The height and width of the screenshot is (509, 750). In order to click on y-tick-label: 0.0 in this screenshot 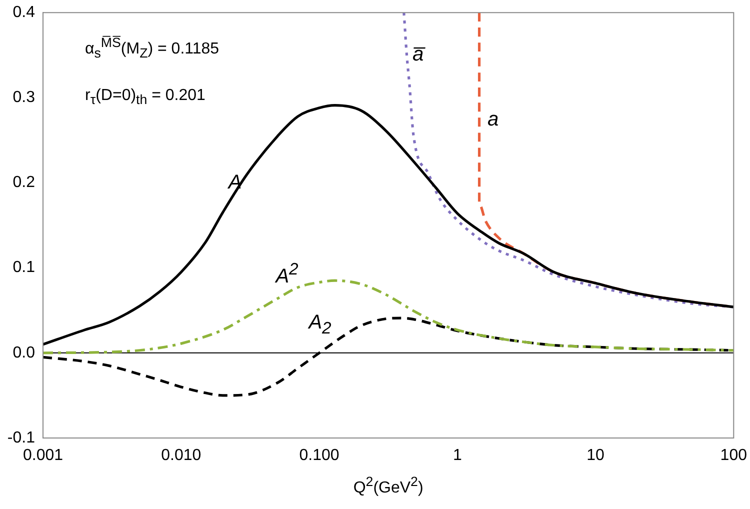, I will do `click(24, 353)`.